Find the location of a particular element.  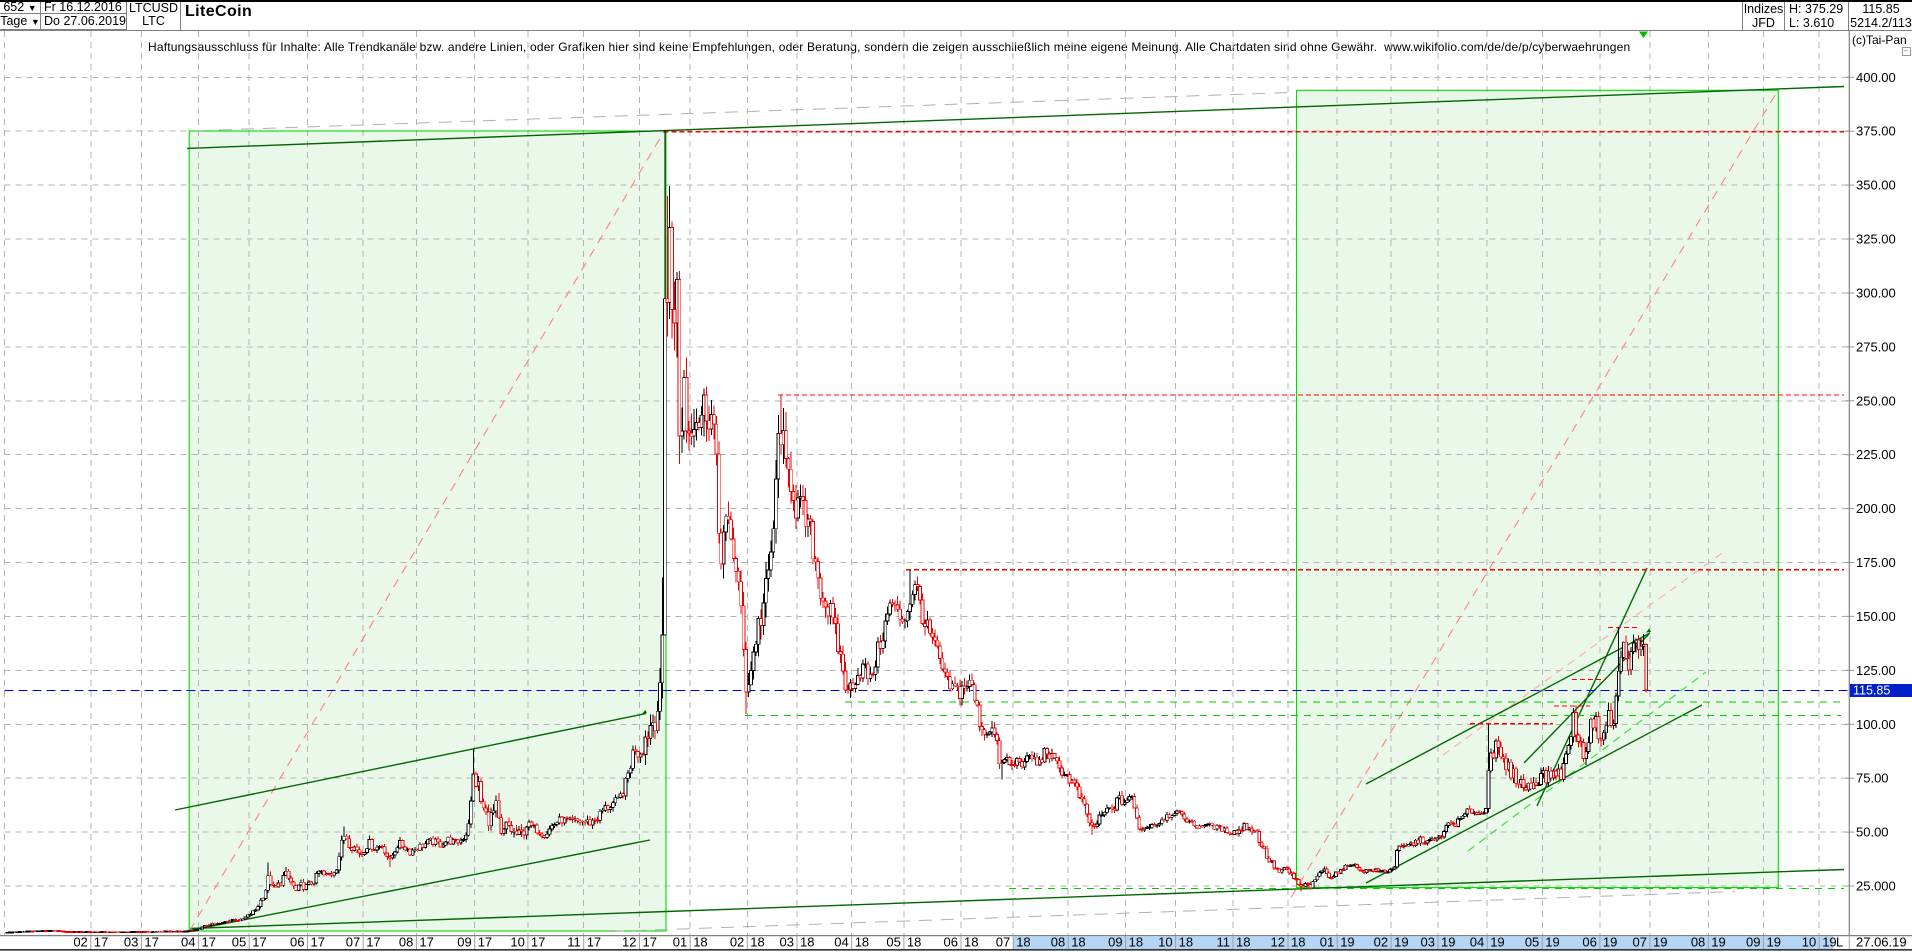

svg-text: 25.000 is located at coordinates (1876, 886).